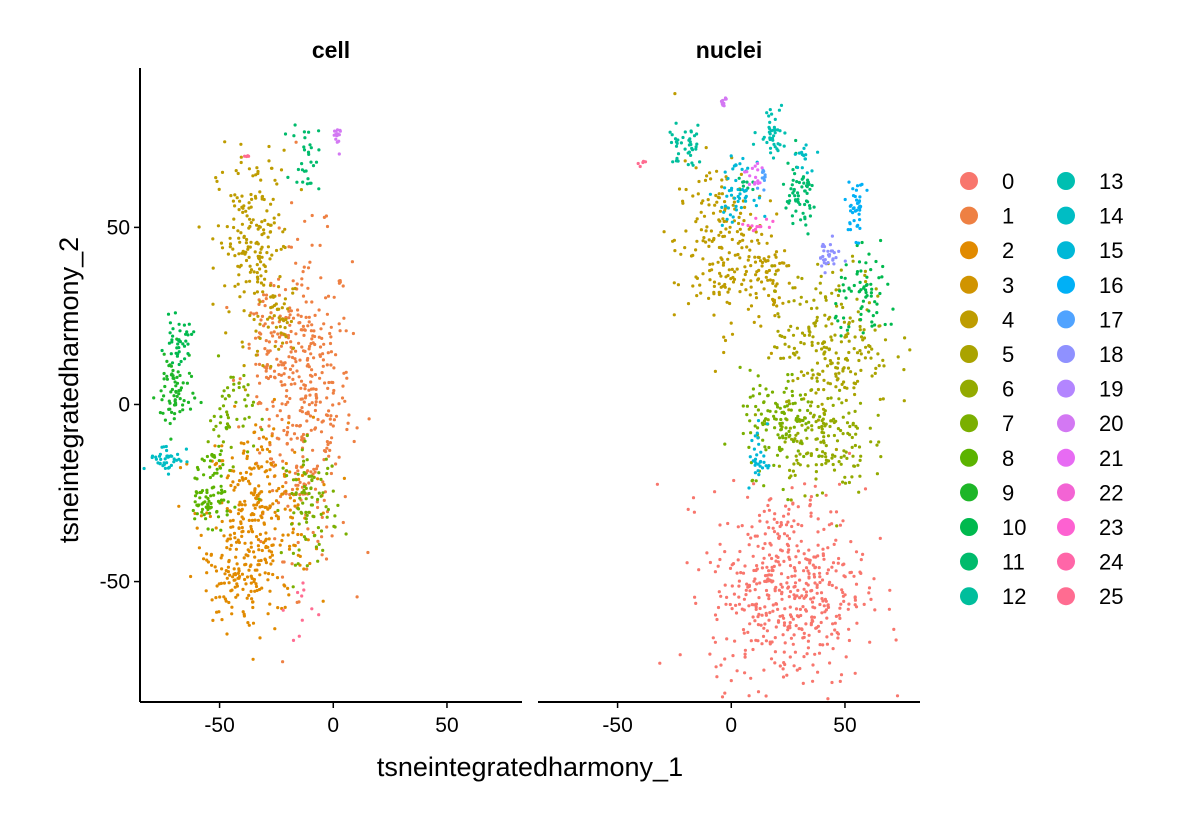 This screenshot has width=1178, height=832. I want to click on legend-label: 5, so click(1008, 354).